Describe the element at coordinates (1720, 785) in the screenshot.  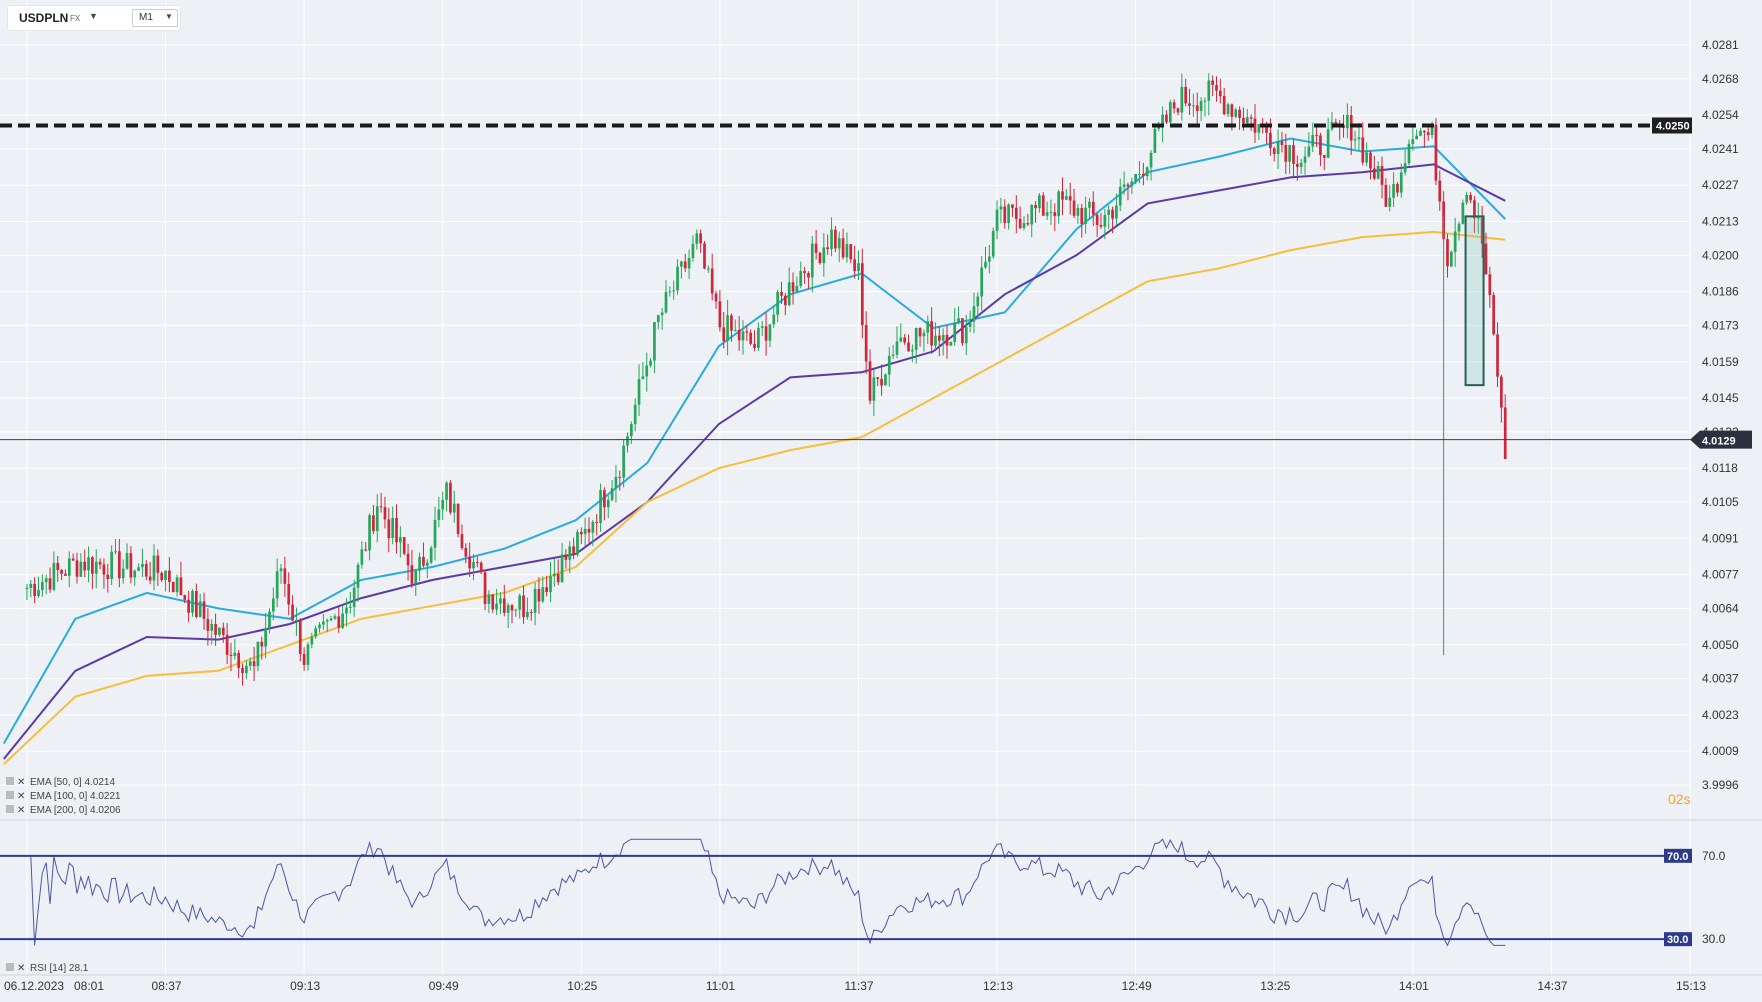
I see `y-tick-label: 3.9996` at that location.